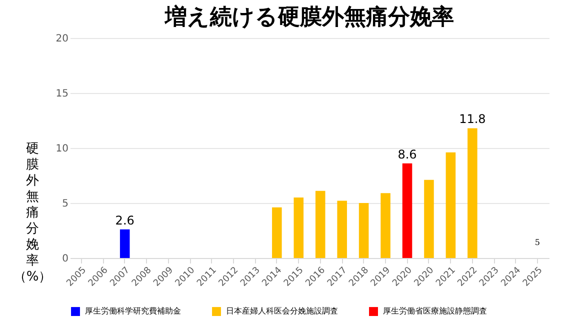  I want to click on y-tick-label: 15, so click(62, 94).